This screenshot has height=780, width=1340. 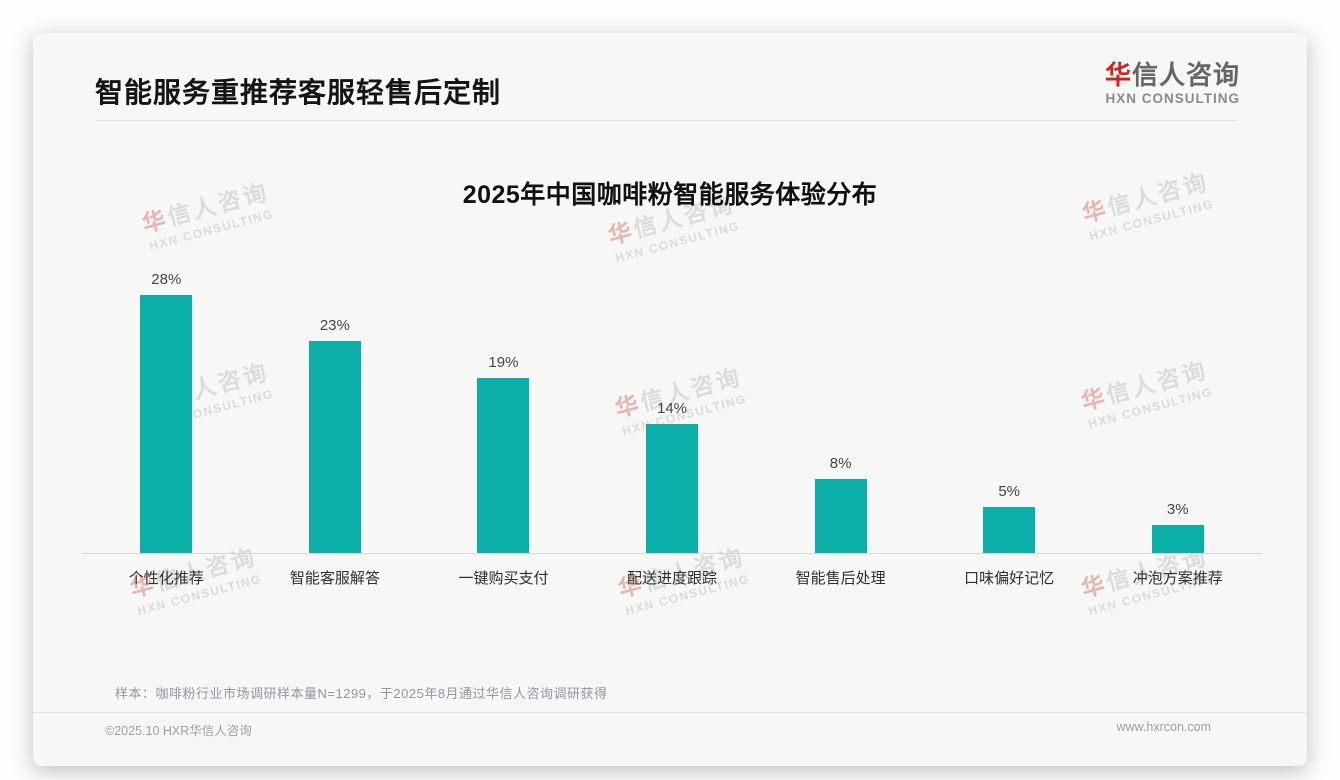 What do you see at coordinates (840, 578) in the screenshot?
I see `category-label: 智能售后处理` at bounding box center [840, 578].